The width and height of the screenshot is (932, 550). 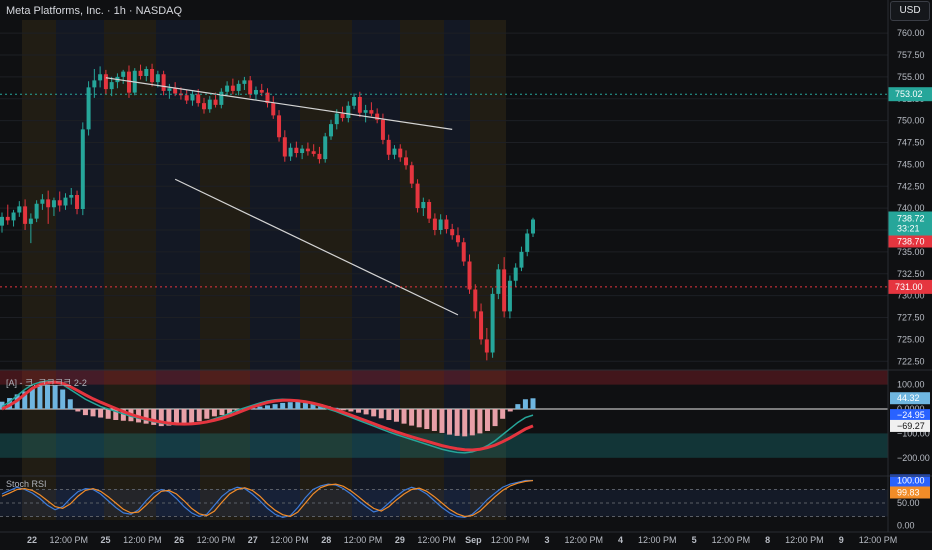 What do you see at coordinates (841, 540) in the screenshot?
I see `x-tick-label: 9` at bounding box center [841, 540].